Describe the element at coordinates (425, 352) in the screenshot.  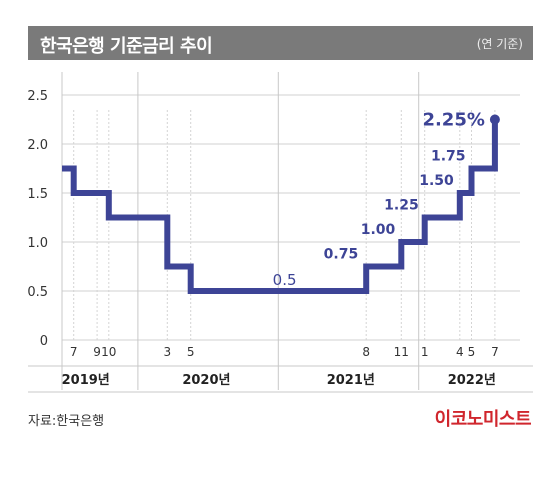
I see `x-tick-label: 1` at that location.